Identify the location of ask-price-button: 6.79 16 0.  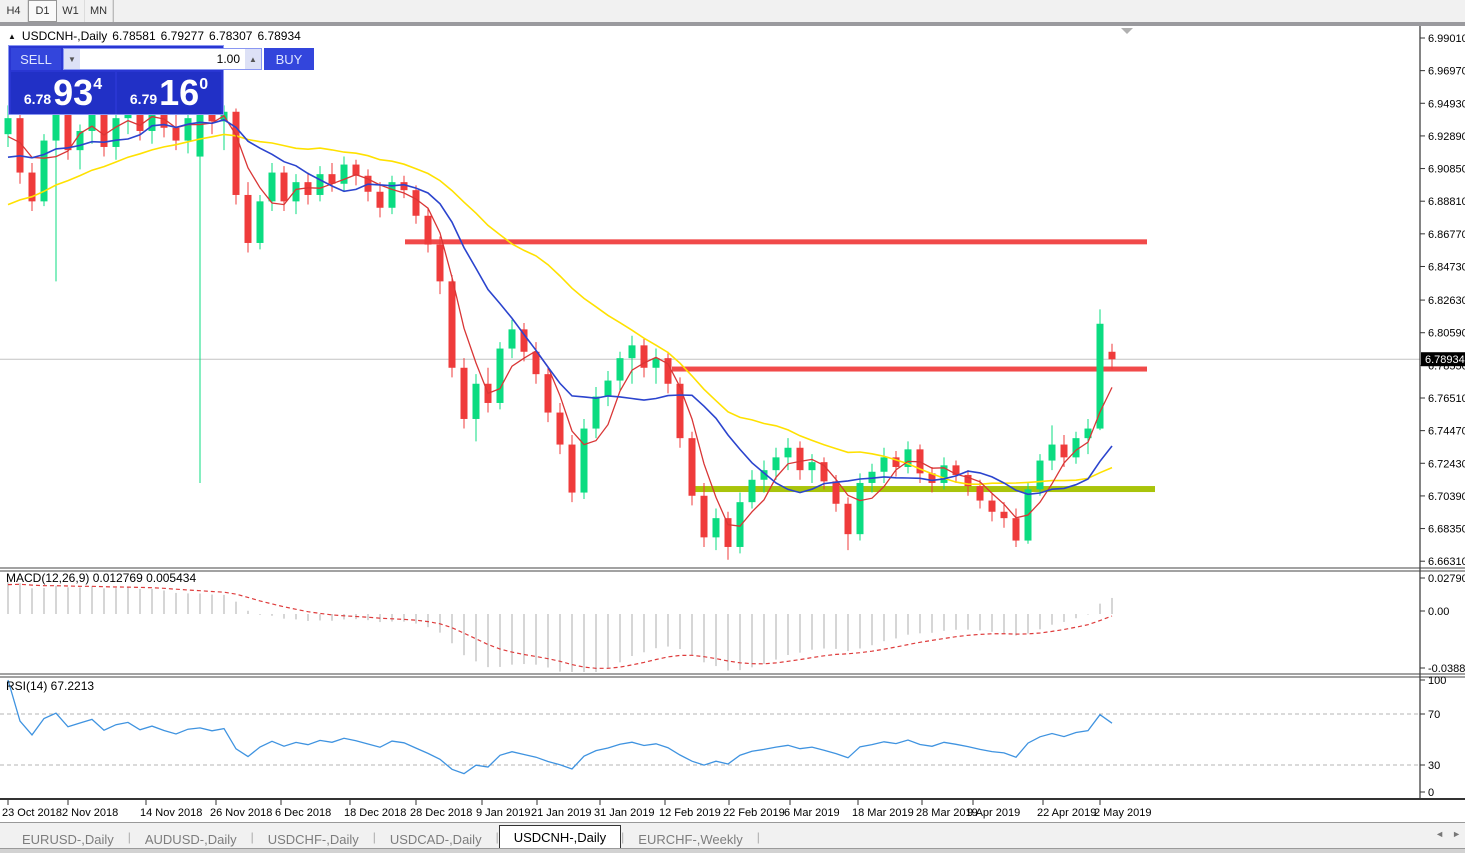
(169, 93).